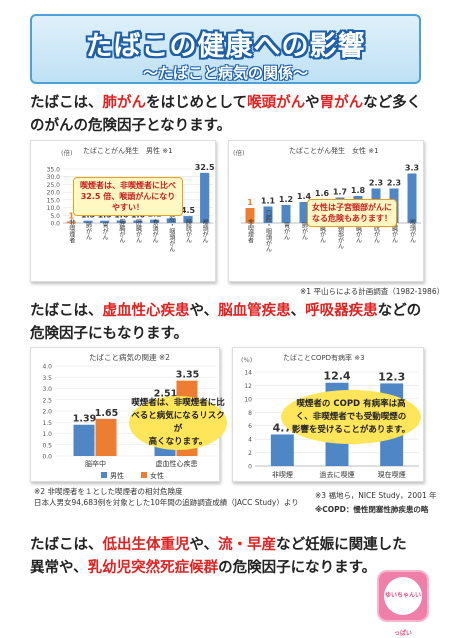  I want to click on y-tick-label: 3.5, so click(47, 378).